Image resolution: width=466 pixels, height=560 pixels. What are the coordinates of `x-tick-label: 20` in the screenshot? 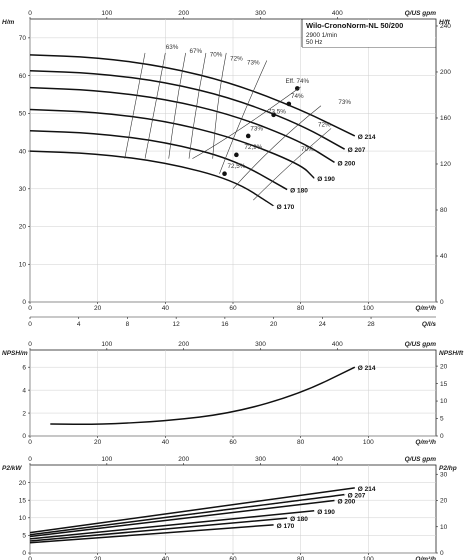 It's located at (98, 308).